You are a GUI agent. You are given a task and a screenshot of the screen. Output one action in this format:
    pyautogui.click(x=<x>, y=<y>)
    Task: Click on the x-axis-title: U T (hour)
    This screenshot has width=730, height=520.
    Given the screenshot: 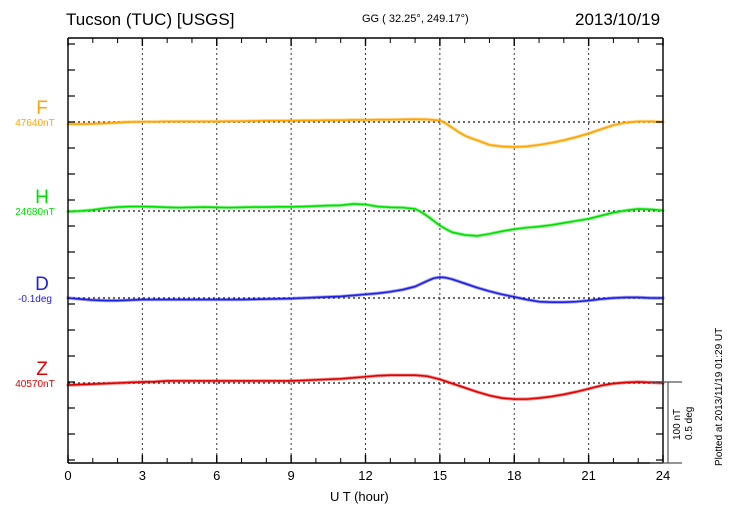 What is the action you would take?
    pyautogui.click(x=359, y=496)
    